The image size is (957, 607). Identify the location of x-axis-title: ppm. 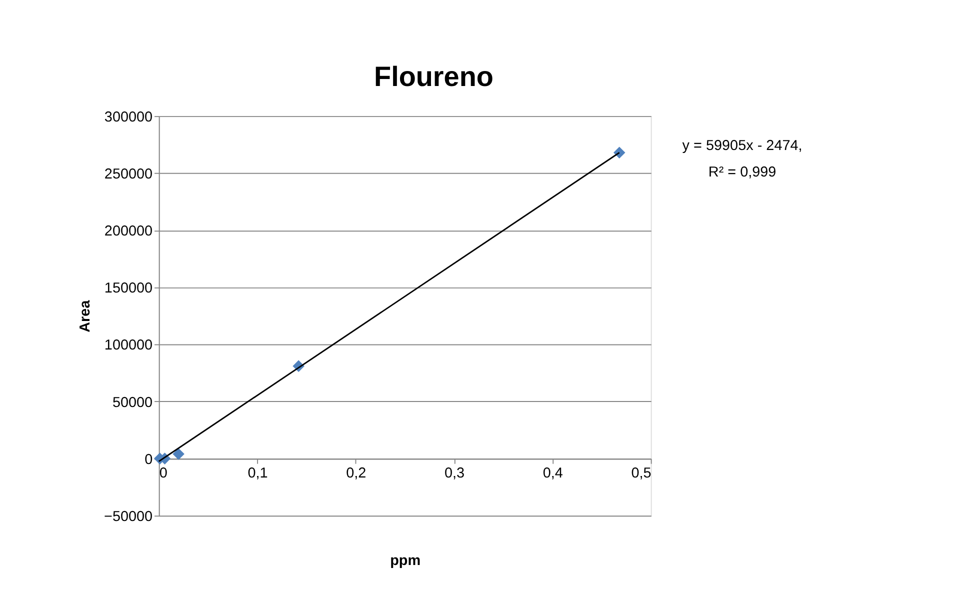
(405, 560).